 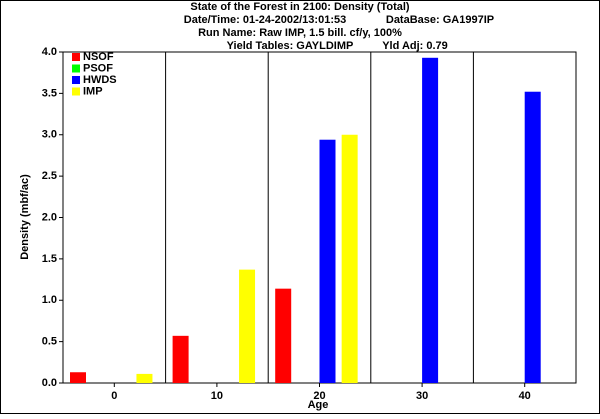 I want to click on subtitle: Yld Adj: 0.79, so click(x=415, y=46).